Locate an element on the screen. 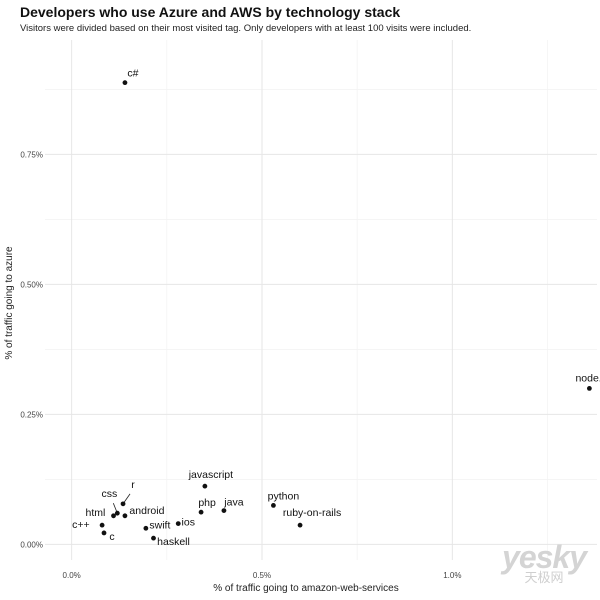  point-node-js is located at coordinates (589, 388).